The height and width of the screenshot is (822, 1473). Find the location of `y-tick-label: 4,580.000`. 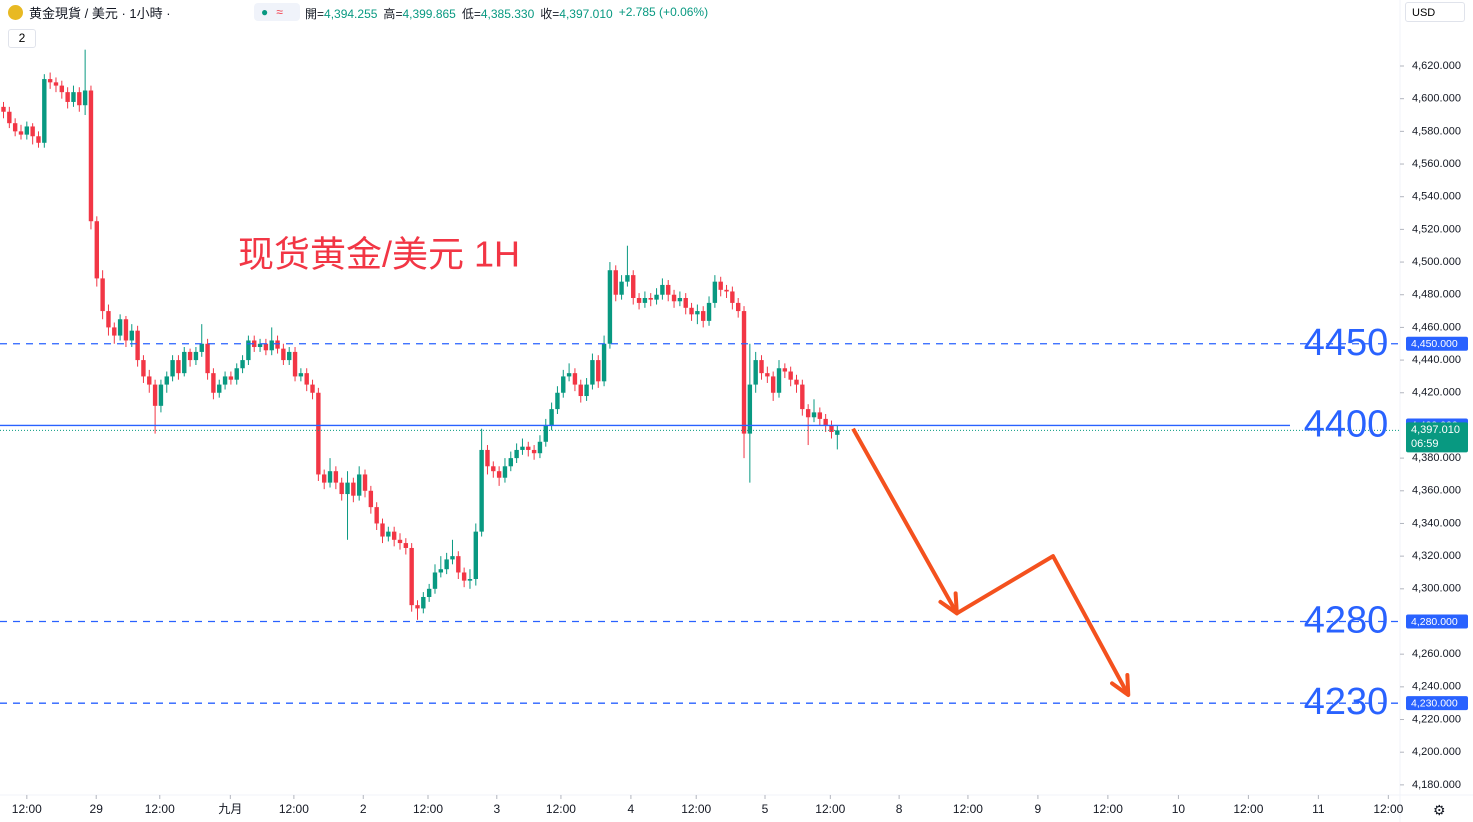

y-tick-label: 4,580.000 is located at coordinates (1436, 131).